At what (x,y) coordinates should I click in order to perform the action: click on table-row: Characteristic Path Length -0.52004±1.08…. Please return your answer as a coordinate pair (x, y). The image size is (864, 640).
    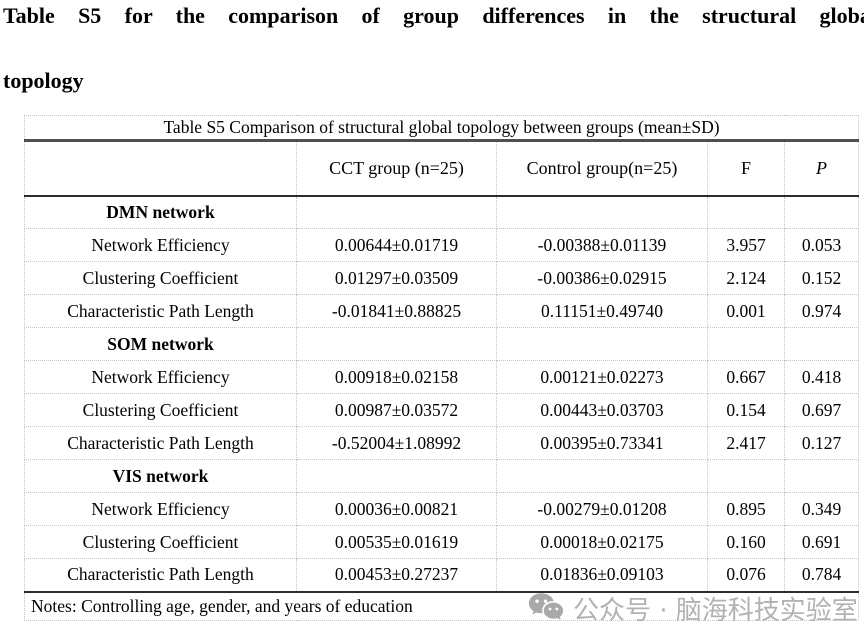
    Looking at the image, I should click on (442, 443).